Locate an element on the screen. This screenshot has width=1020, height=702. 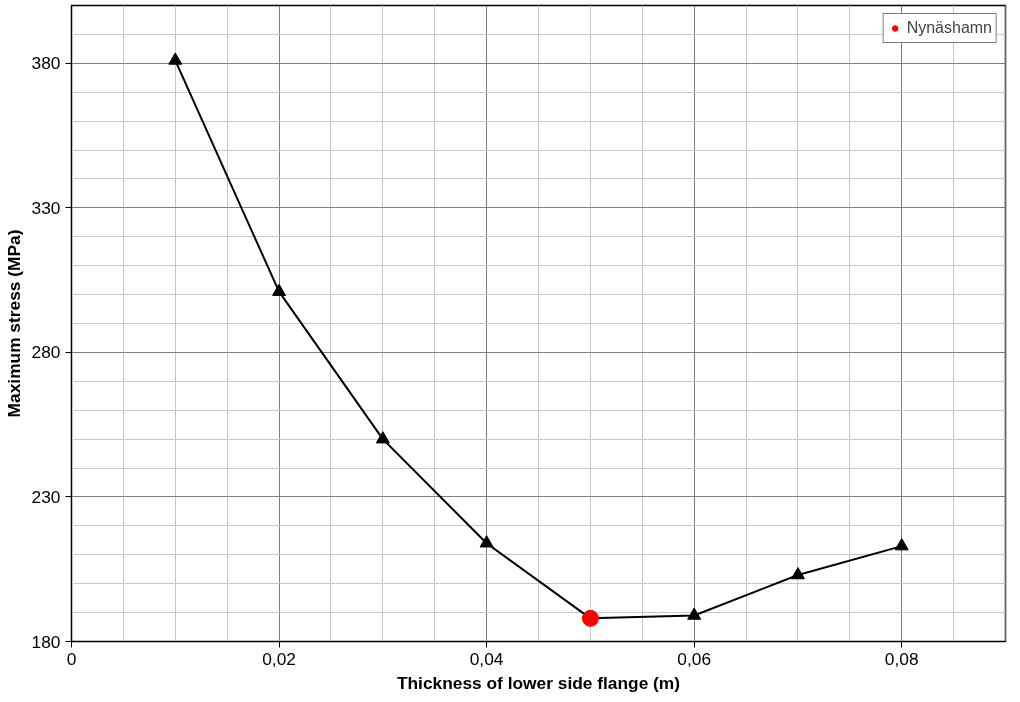
legend-label: Nynäshamn is located at coordinates (949, 28).